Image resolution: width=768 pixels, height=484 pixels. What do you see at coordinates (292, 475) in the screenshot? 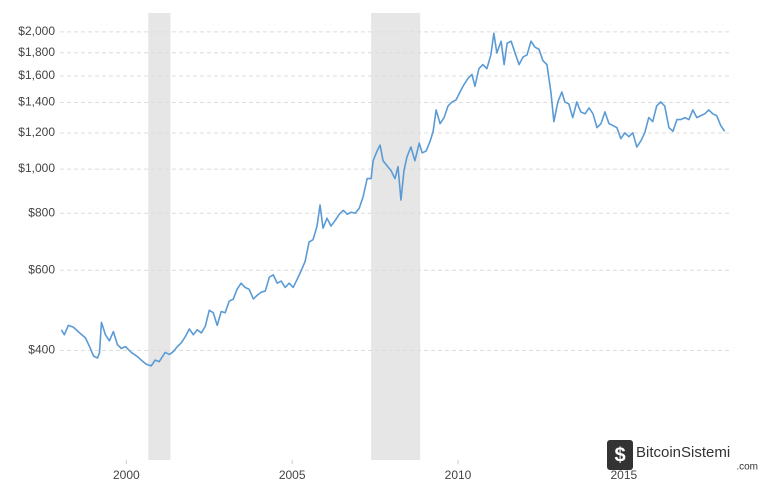
I see `x-tick-label: 2005` at bounding box center [292, 475].